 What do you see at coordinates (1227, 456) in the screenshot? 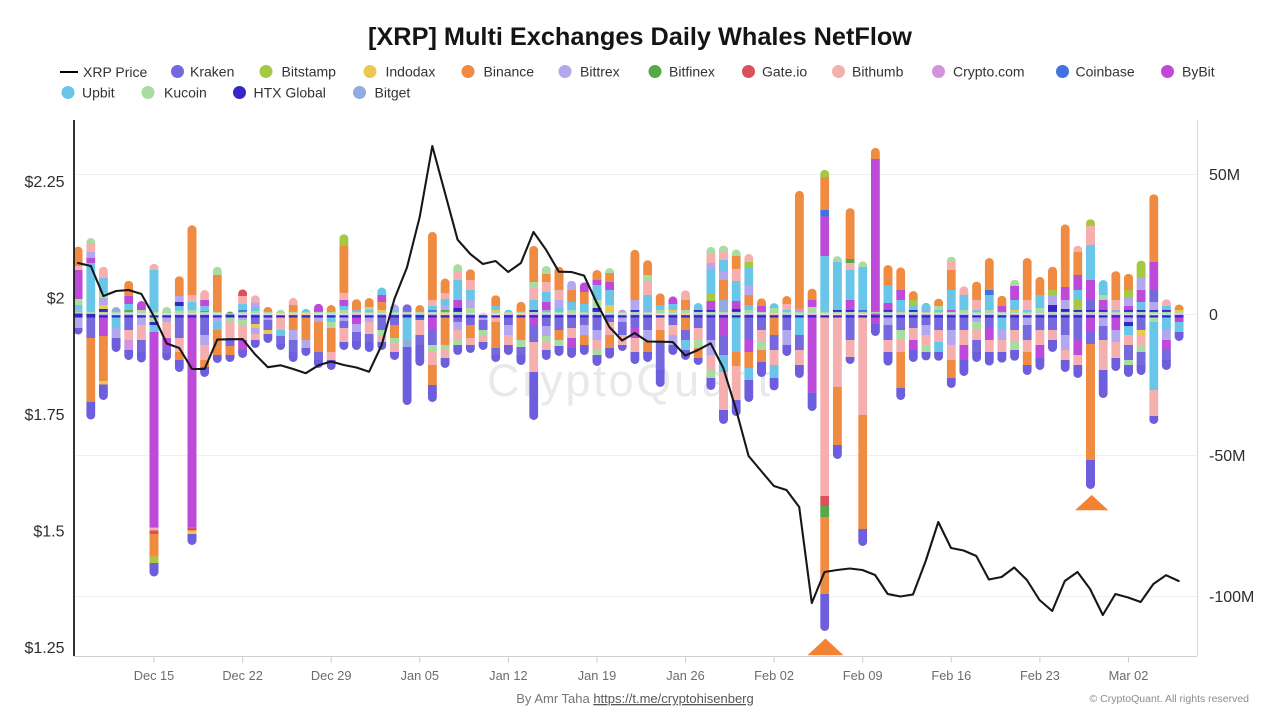
I see `svg-text: -50M` at bounding box center [1227, 456].